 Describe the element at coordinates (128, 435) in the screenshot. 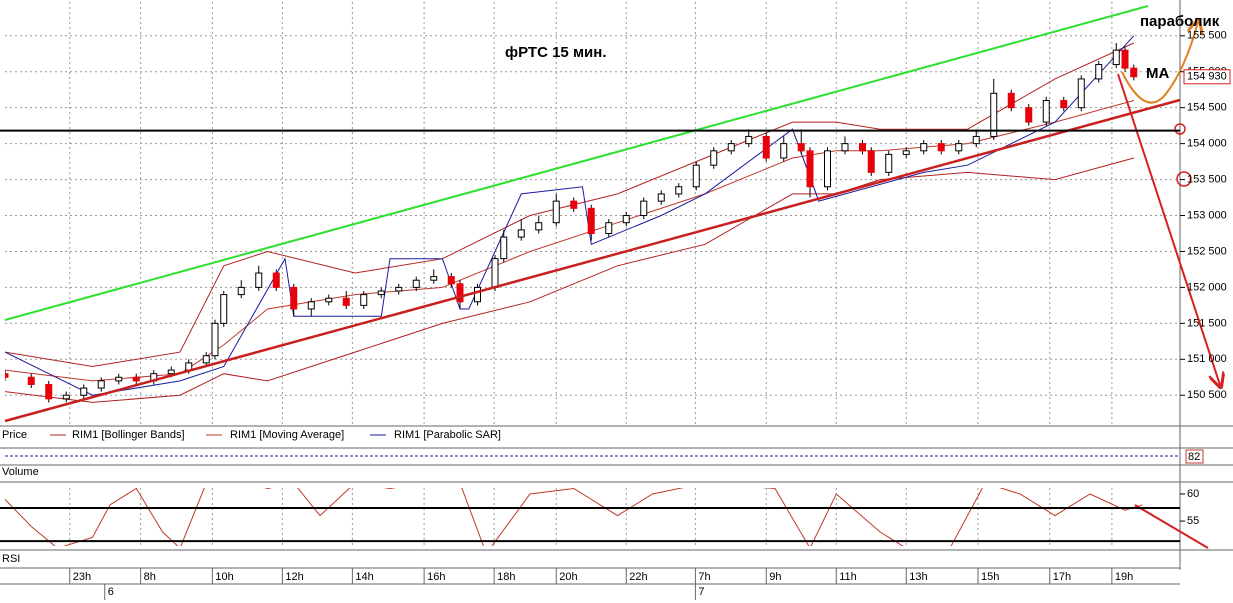

I see `legend-item: RIM1 [Bollinger Bands]` at that location.